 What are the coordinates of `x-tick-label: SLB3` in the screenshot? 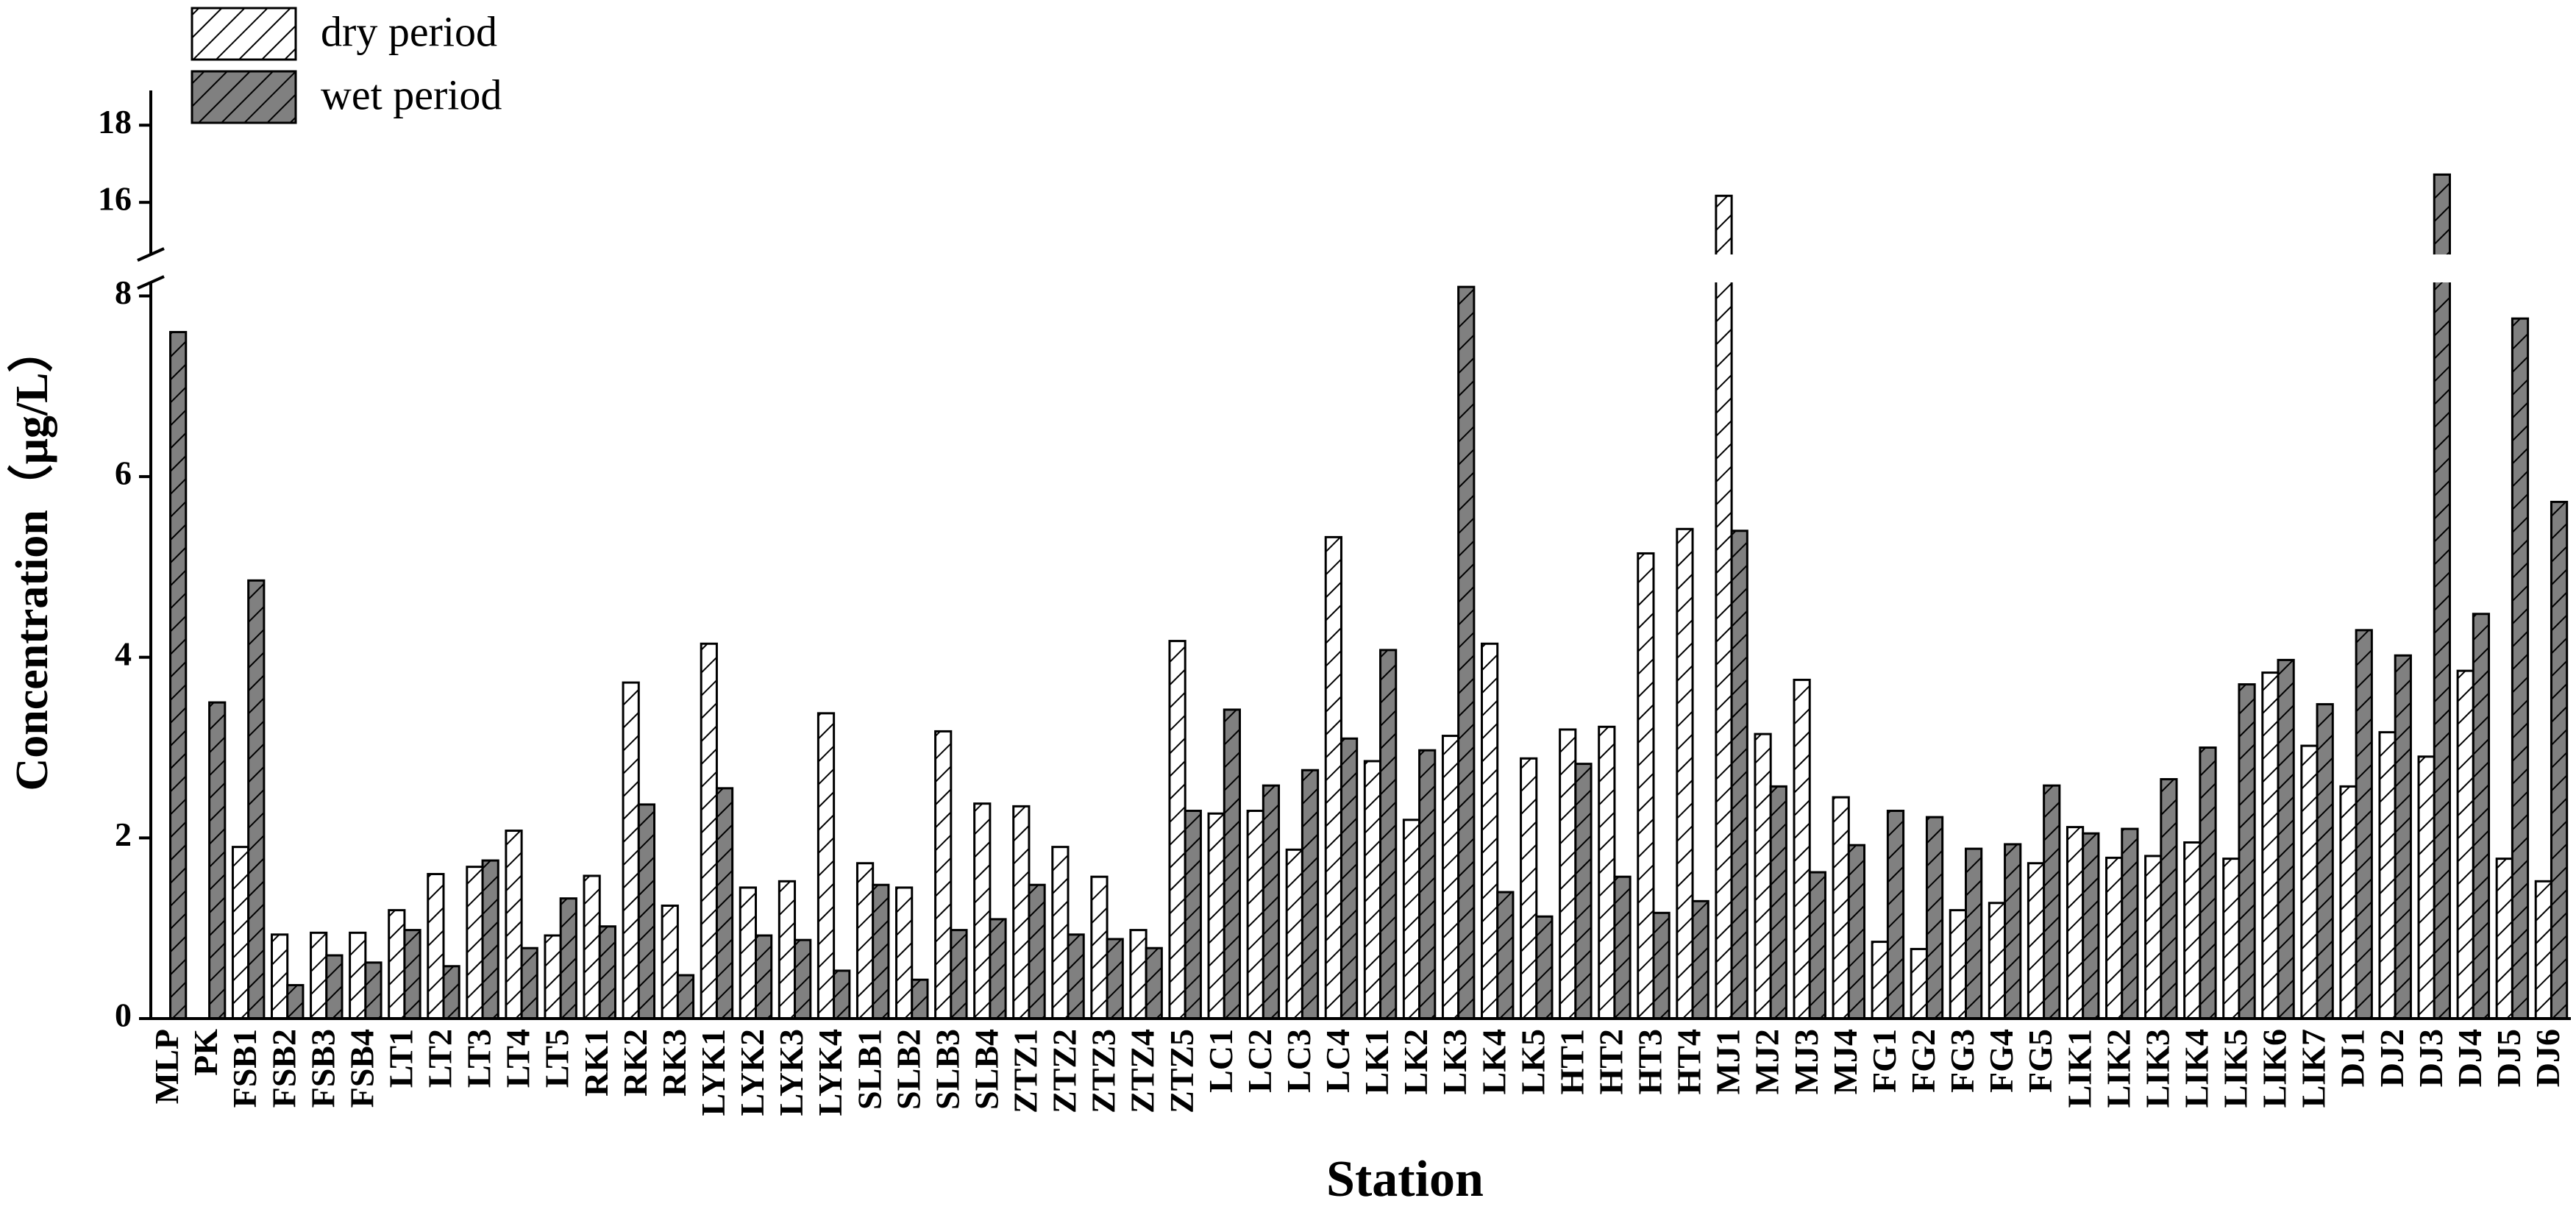 It's located at (947, 1069).